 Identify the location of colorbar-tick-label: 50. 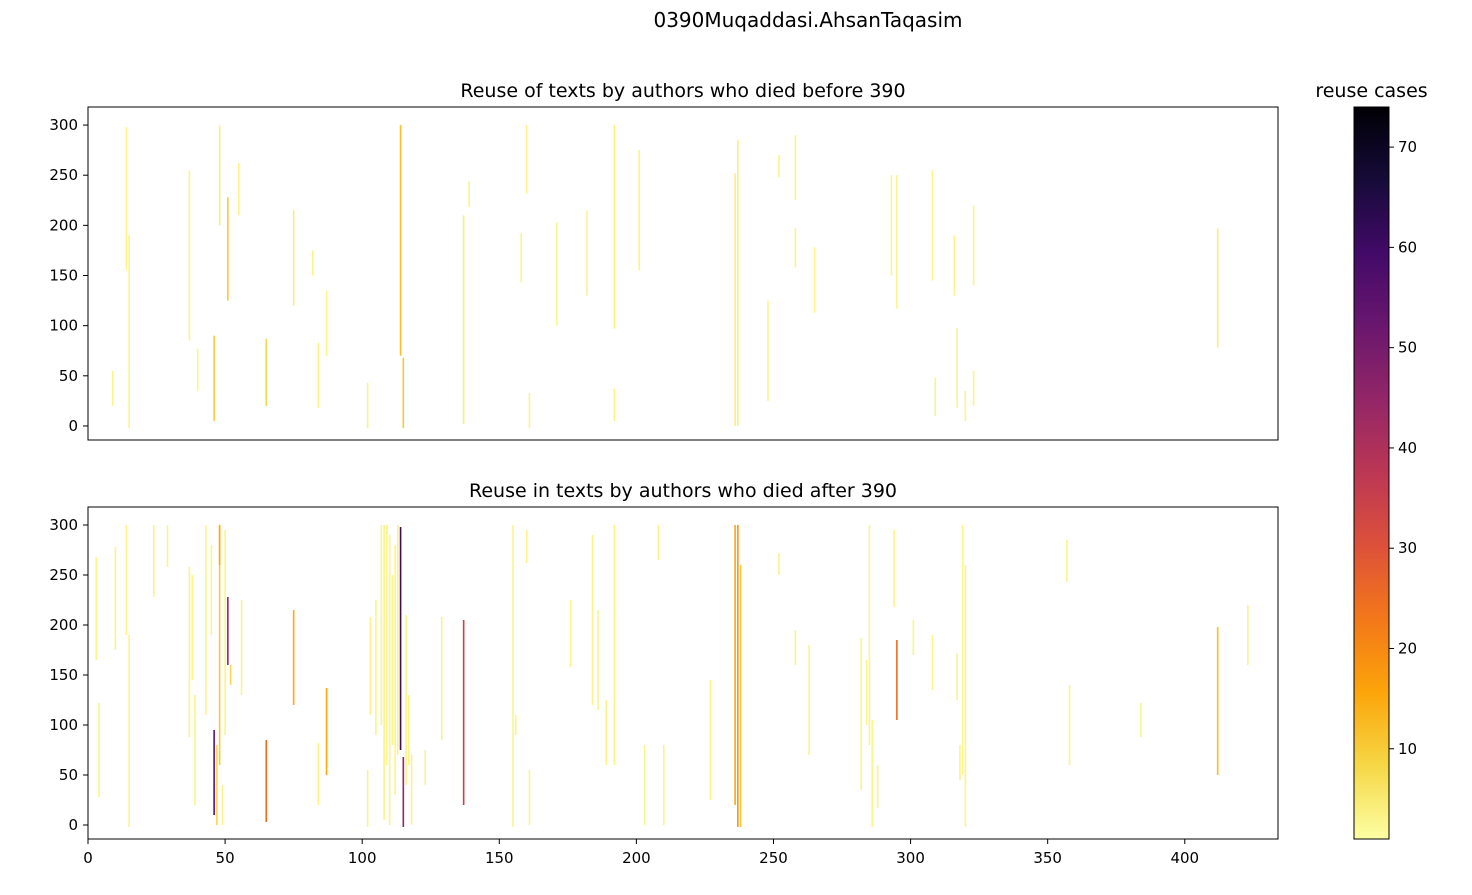
(1407, 348).